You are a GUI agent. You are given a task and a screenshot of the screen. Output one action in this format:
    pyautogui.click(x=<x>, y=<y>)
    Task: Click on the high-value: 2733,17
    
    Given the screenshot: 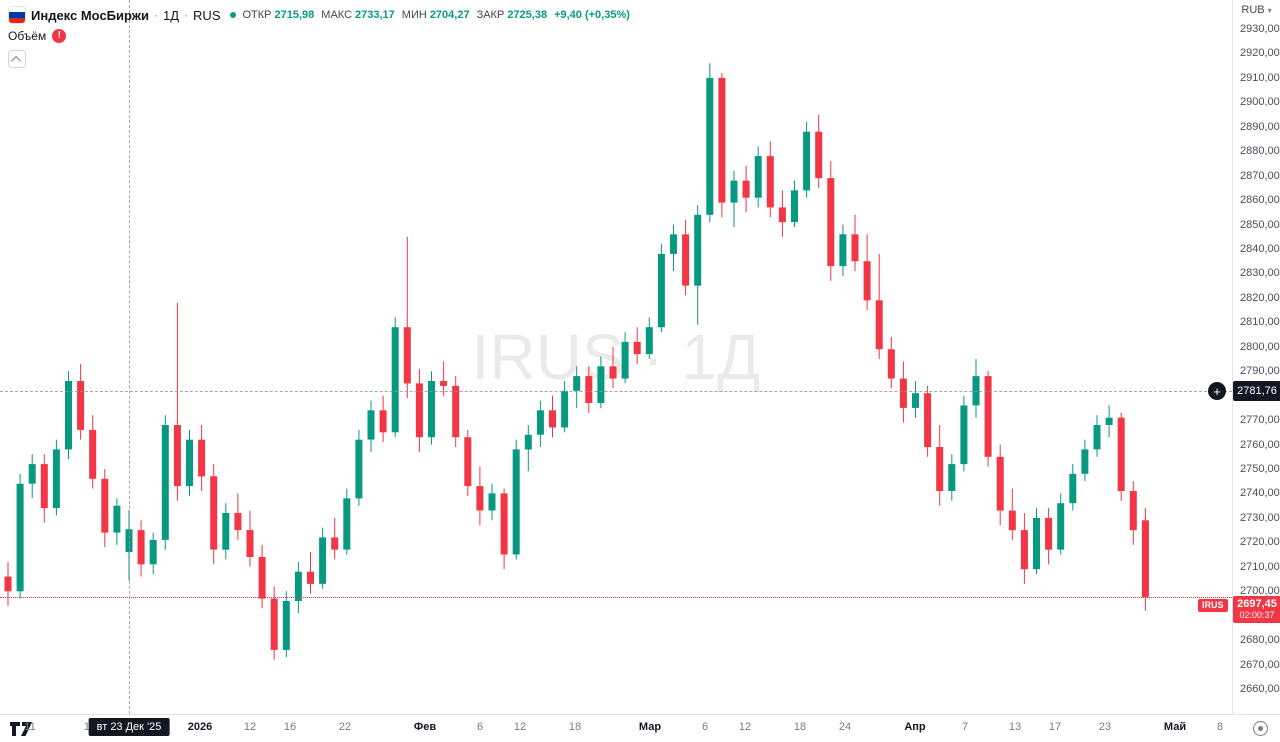 What is the action you would take?
    pyautogui.click(x=375, y=15)
    